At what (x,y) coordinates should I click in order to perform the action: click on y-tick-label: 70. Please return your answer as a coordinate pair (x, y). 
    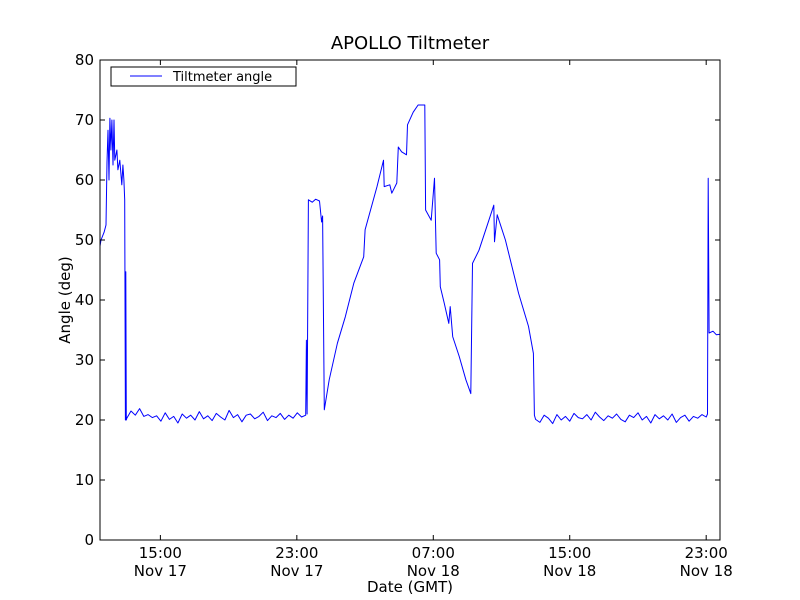
    Looking at the image, I should click on (84, 120).